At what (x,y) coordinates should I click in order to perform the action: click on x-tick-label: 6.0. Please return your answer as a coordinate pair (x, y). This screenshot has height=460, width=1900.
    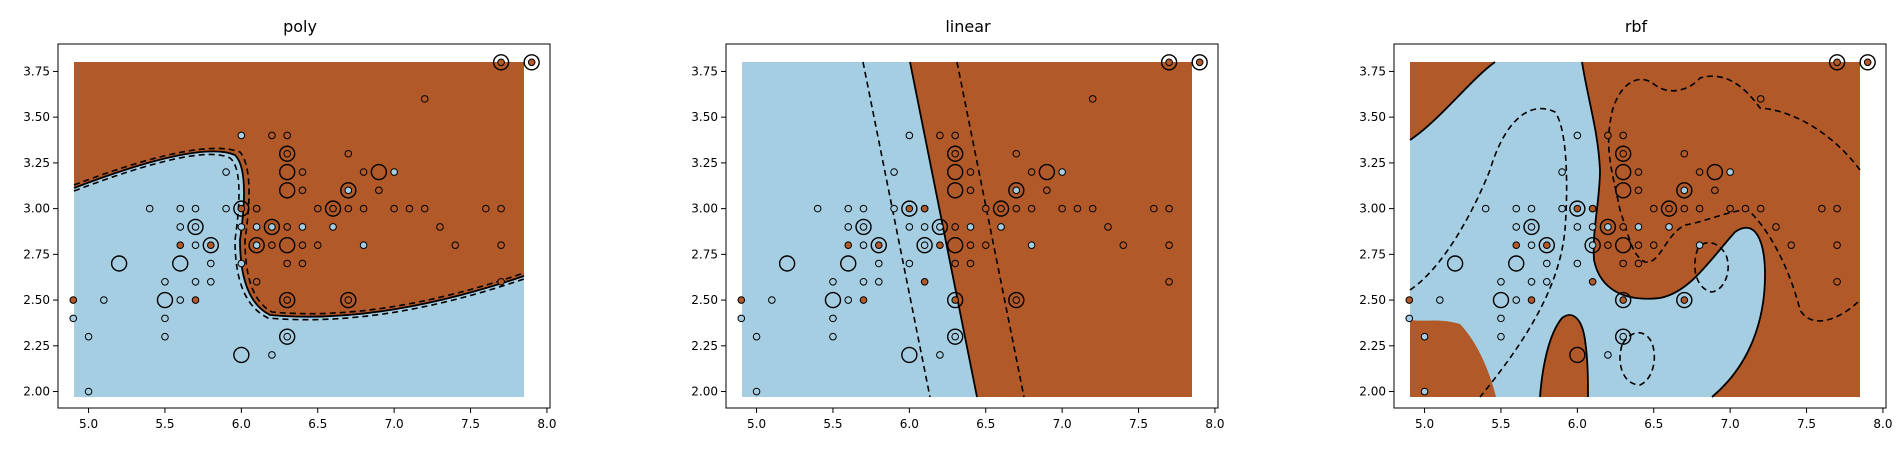
    Looking at the image, I should click on (1577, 424).